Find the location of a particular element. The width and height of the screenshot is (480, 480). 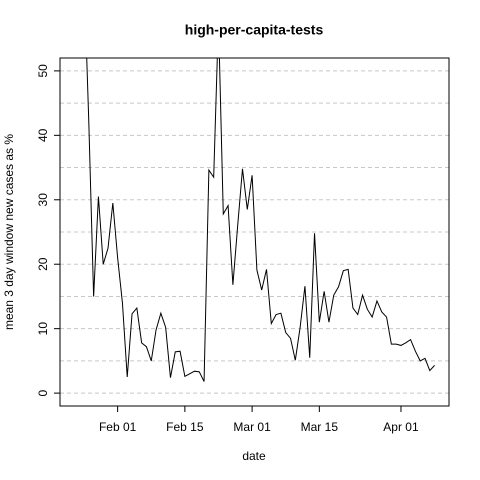

y-axis-label: mean 3 day window new cases as % is located at coordinates (9, 232).